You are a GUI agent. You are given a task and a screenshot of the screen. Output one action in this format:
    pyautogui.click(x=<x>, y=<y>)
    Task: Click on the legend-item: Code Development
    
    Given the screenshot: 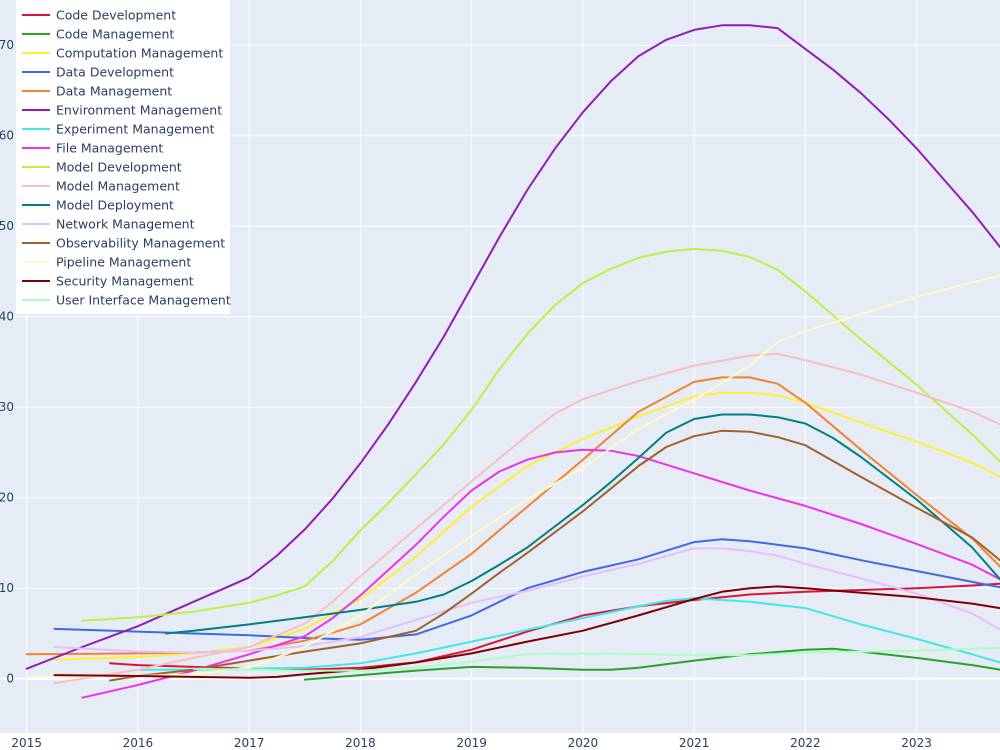 What is the action you would take?
    pyautogui.click(x=99, y=15)
    